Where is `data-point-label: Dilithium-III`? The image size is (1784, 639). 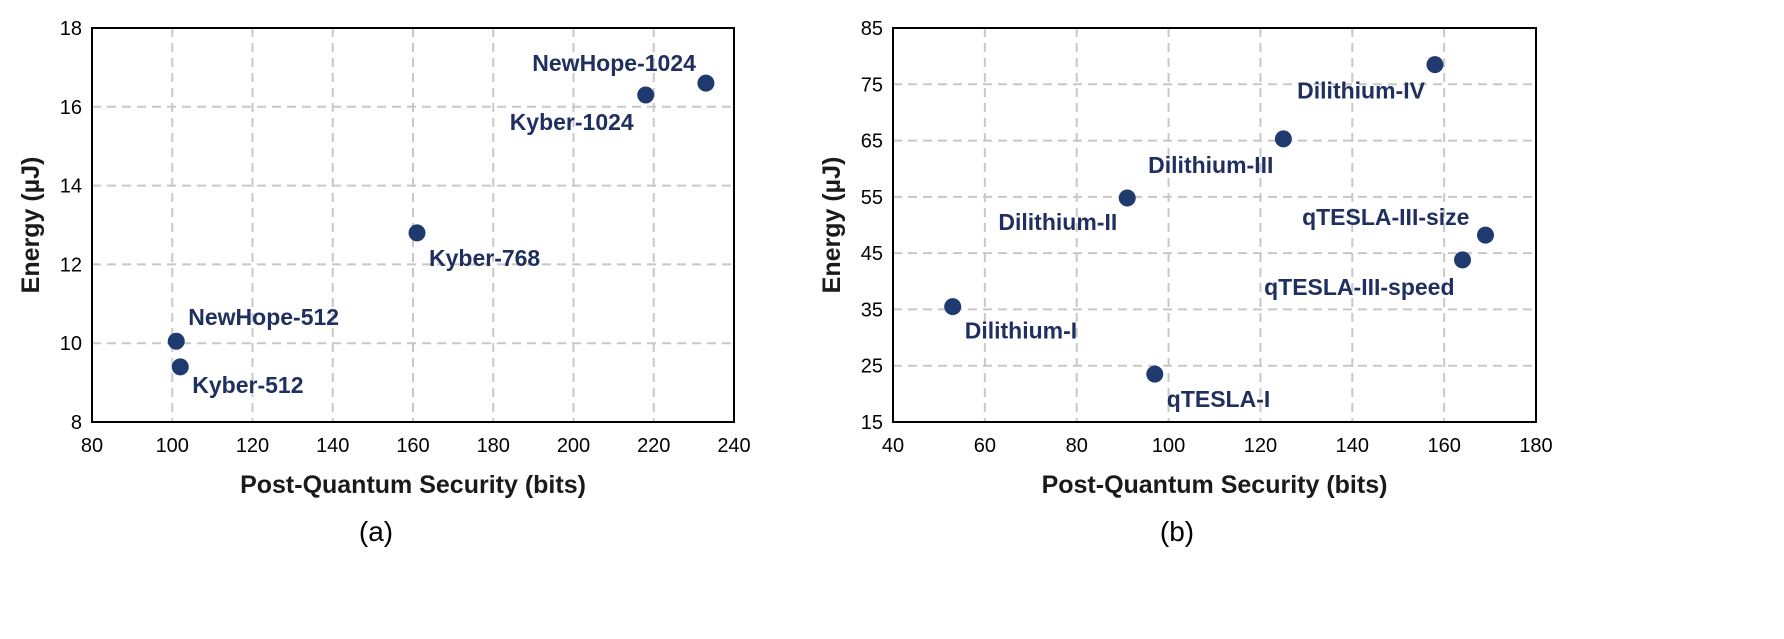
data-point-label: Dilithium-III is located at coordinates (1210, 165).